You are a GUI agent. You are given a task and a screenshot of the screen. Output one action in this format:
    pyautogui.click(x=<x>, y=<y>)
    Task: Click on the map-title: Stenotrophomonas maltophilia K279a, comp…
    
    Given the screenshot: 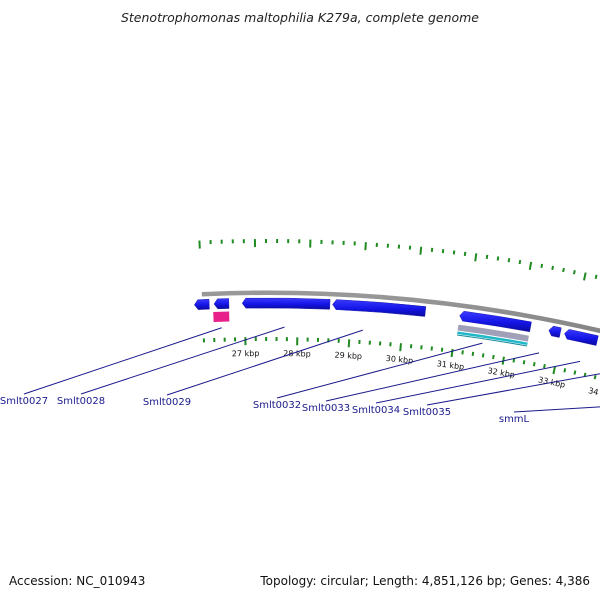 What is the action you would take?
    pyautogui.click(x=300, y=17)
    